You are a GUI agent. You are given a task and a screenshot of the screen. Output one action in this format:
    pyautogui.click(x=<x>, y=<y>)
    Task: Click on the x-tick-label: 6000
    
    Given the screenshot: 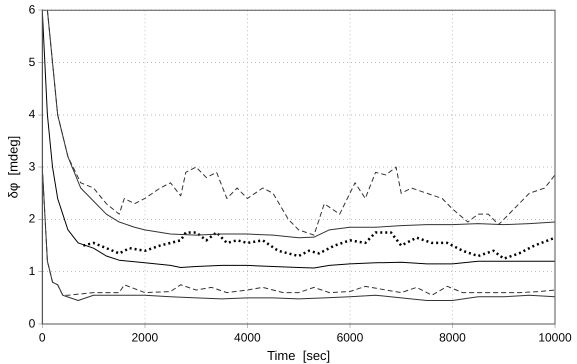 What is the action you would take?
    pyautogui.click(x=350, y=337)
    